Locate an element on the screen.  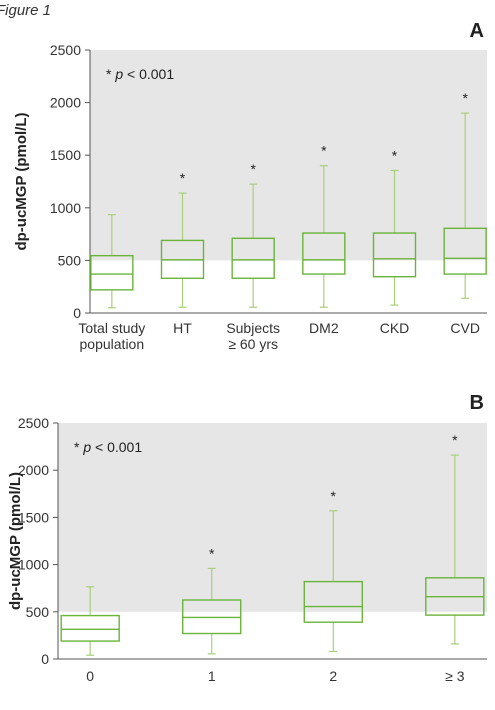
panel-letter: B is located at coordinates (477, 403).